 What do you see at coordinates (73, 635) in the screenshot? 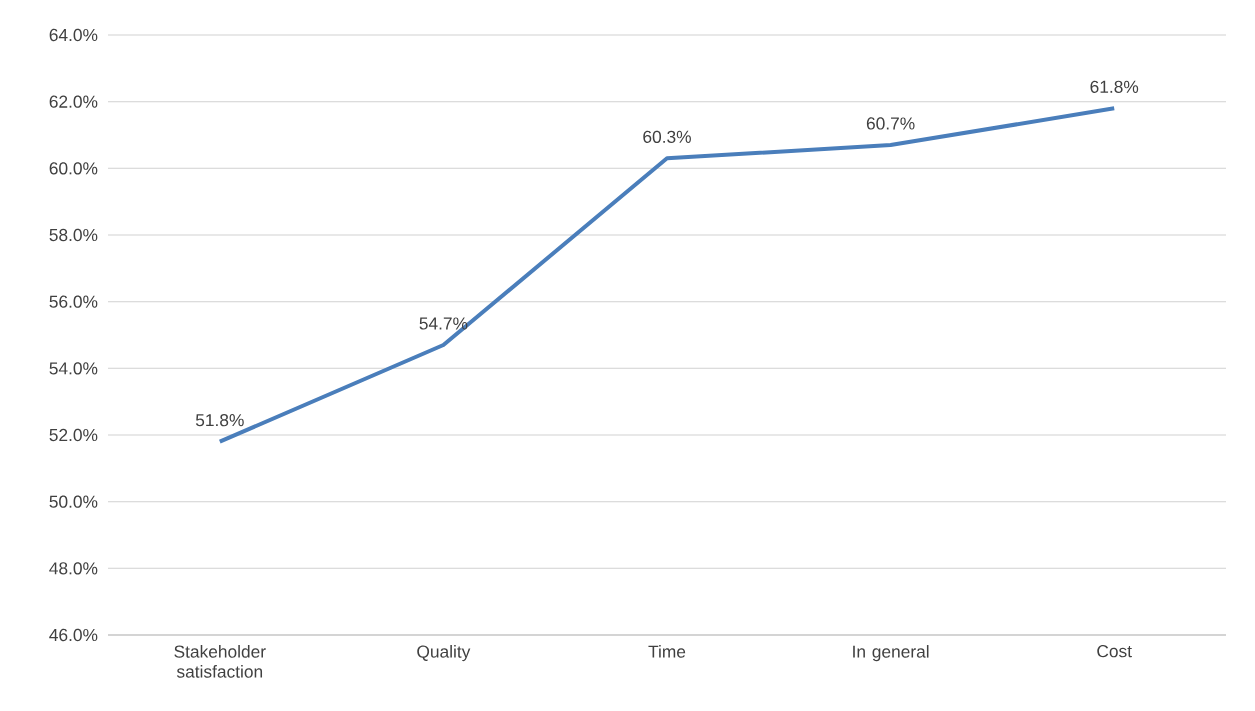
I see `y-tick-label: 46.0%` at bounding box center [73, 635].